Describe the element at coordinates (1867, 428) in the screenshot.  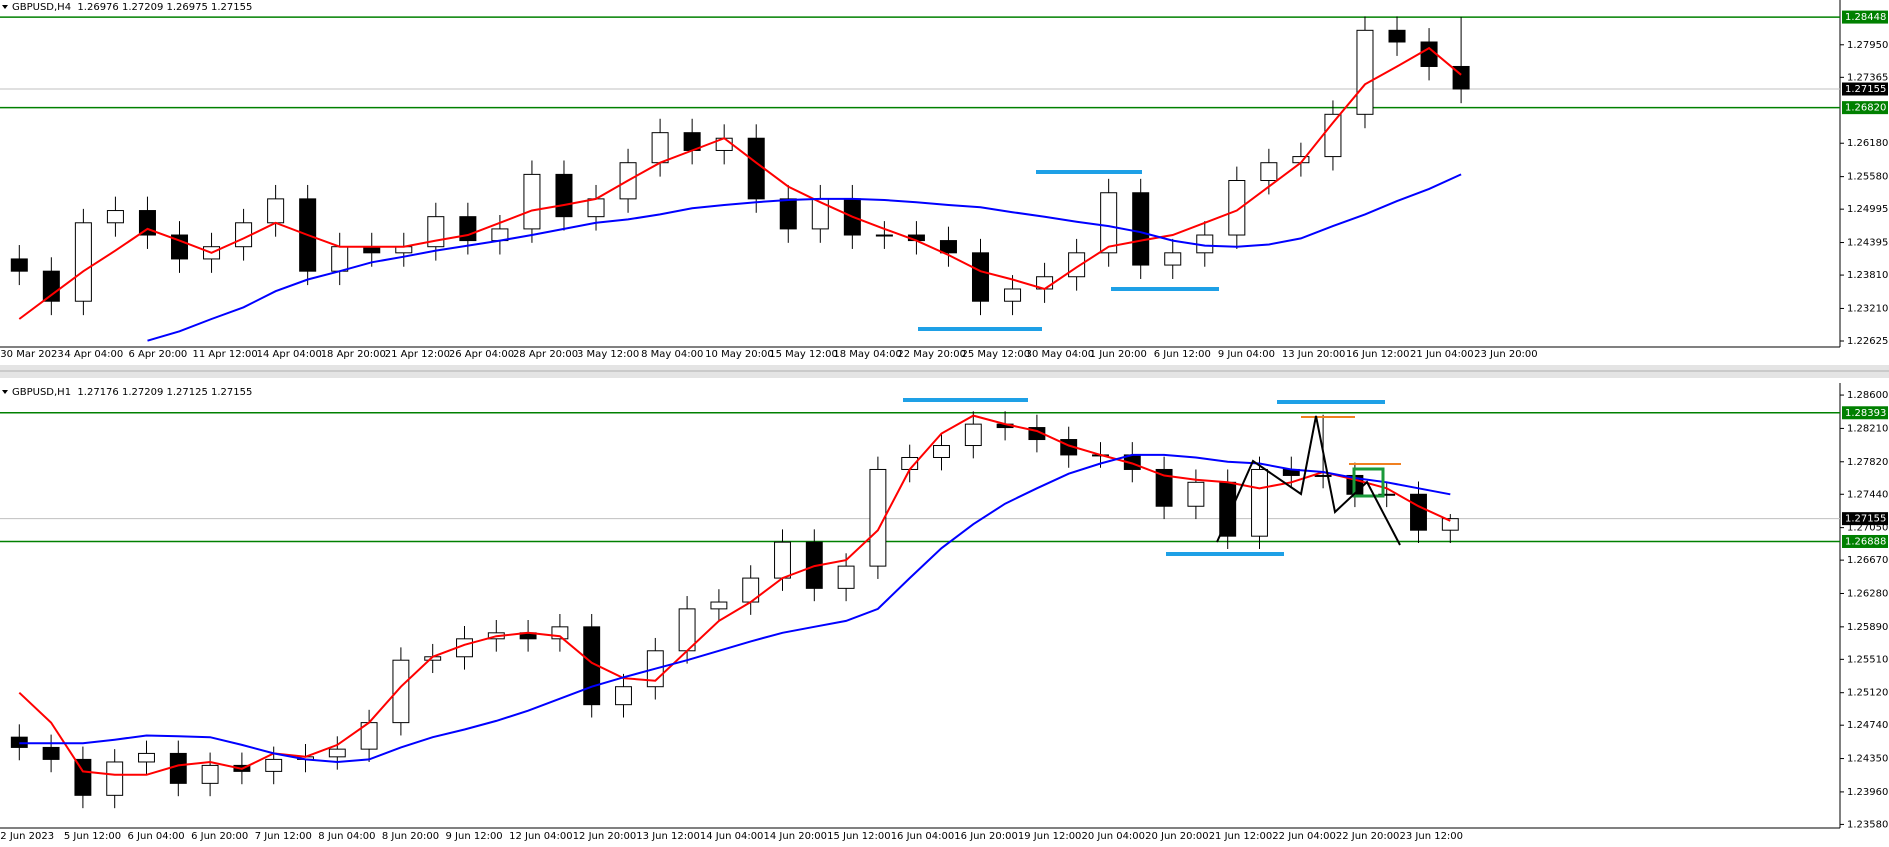
I see `y-tick-label: 1.28210` at that location.